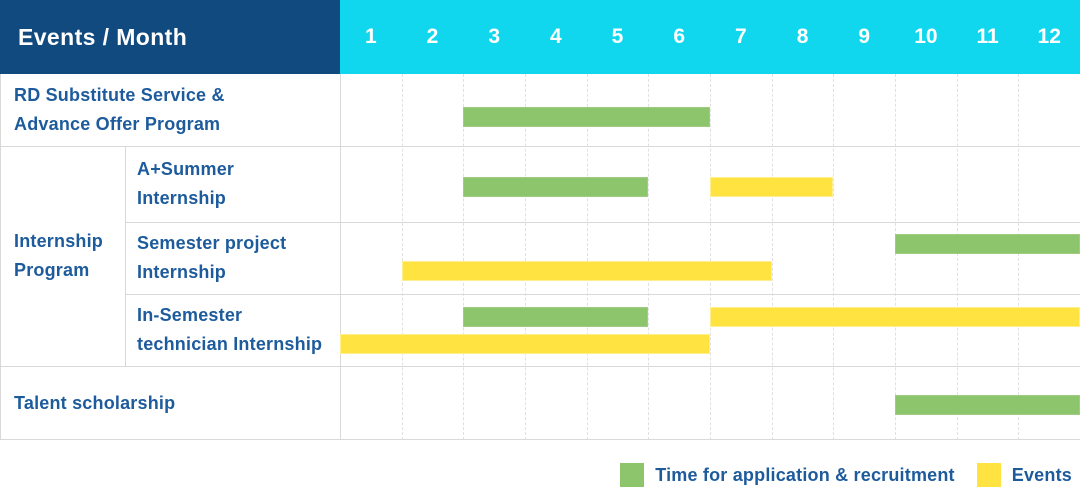 The height and width of the screenshot is (494, 1080). What do you see at coordinates (617, 36) in the screenshot?
I see `month-header-label: 5` at bounding box center [617, 36].